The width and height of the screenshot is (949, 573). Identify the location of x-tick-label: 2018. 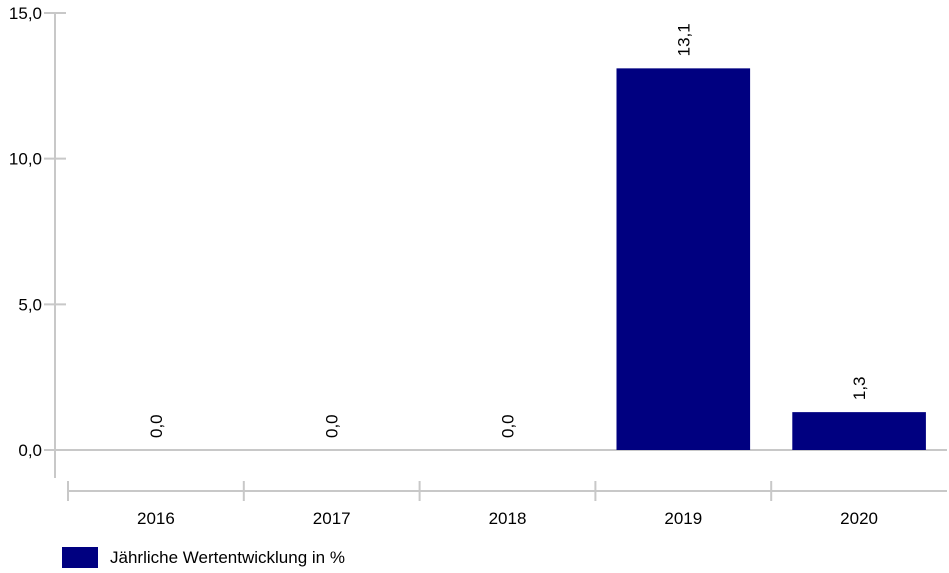
(508, 518).